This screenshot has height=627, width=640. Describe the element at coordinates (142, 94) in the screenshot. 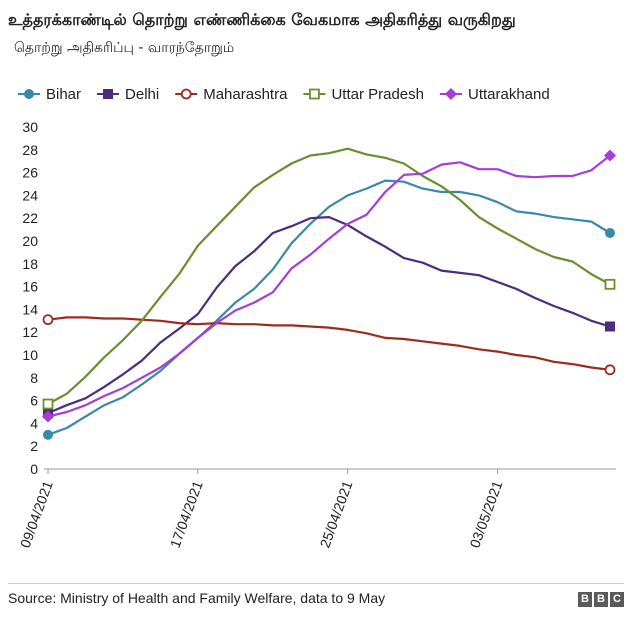

I see `legend-label: Delhi` at that location.